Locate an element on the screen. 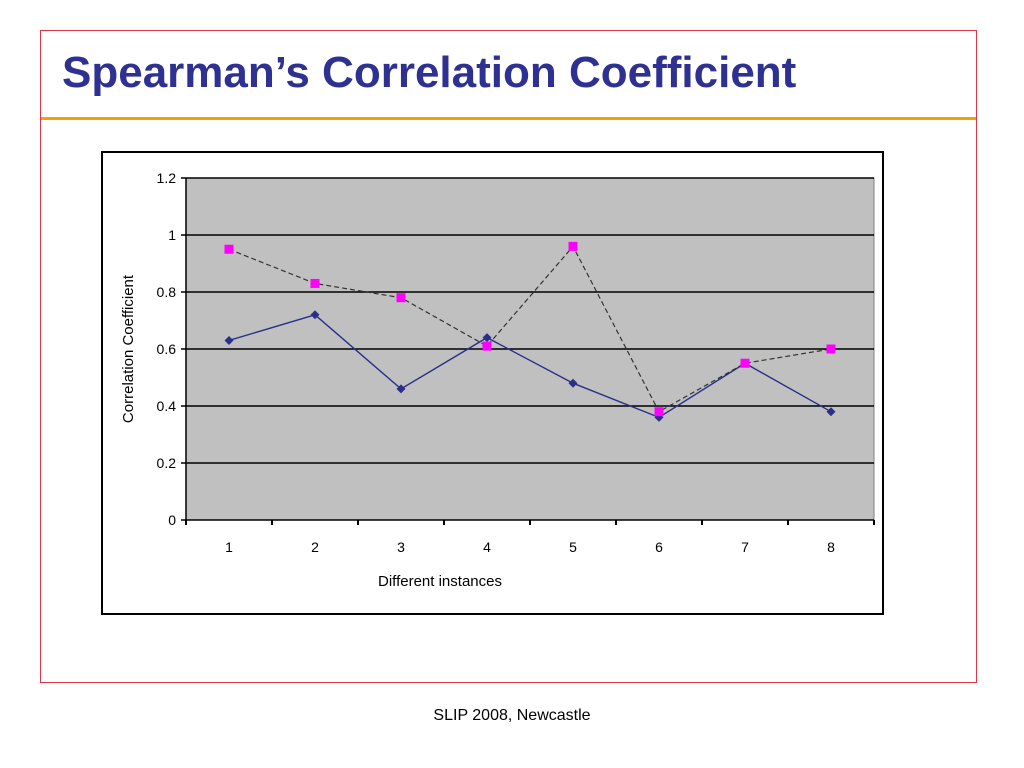 Image resolution: width=1024 pixels, height=768 pixels. y-tick-label: 0.6 is located at coordinates (167, 349).